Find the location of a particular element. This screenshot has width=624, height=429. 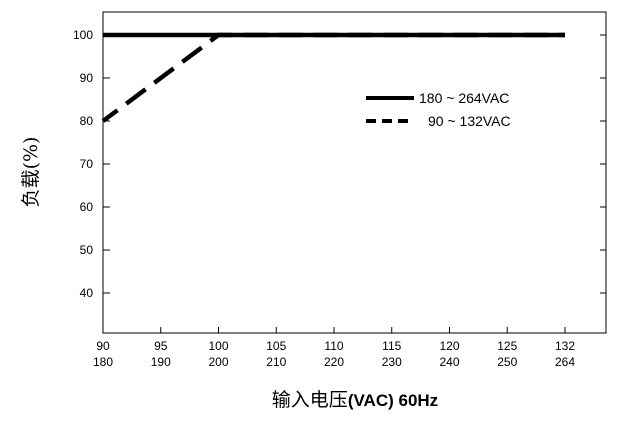

x-tick-label-low: 115 is located at coordinates (391, 346).